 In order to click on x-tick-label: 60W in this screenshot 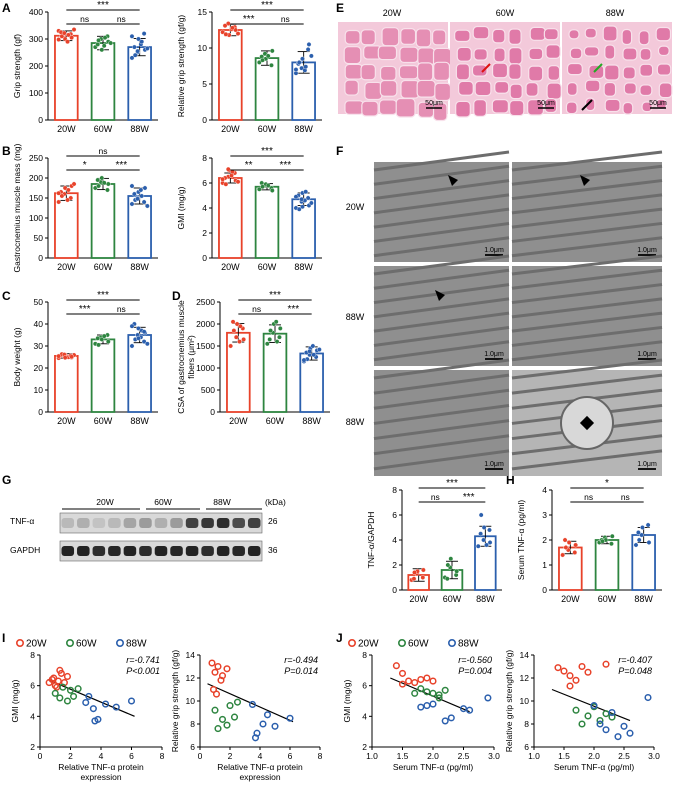, I will do `click(103, 421)`.